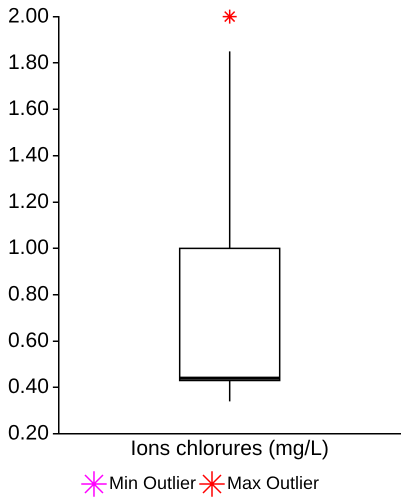 The width and height of the screenshot is (409, 503). What do you see at coordinates (152, 482) in the screenshot?
I see `legend-label: Min Outlier` at bounding box center [152, 482].